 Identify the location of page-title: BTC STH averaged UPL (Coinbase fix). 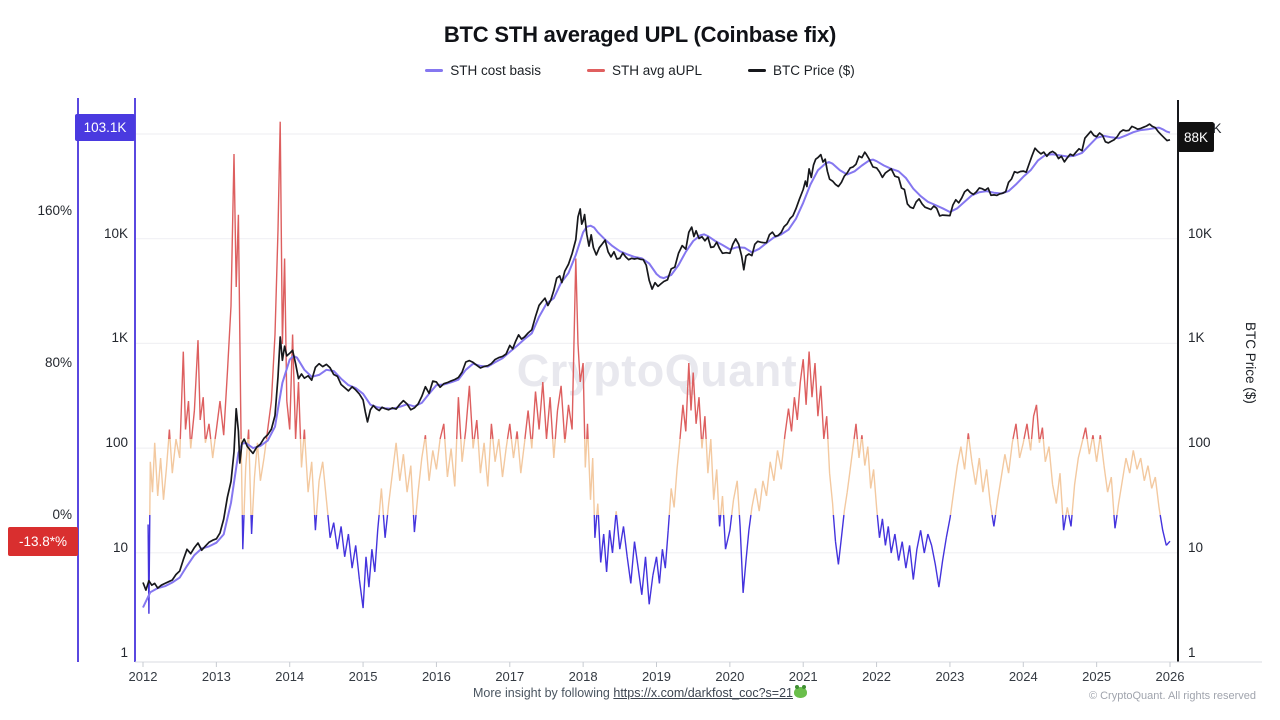
(640, 34).